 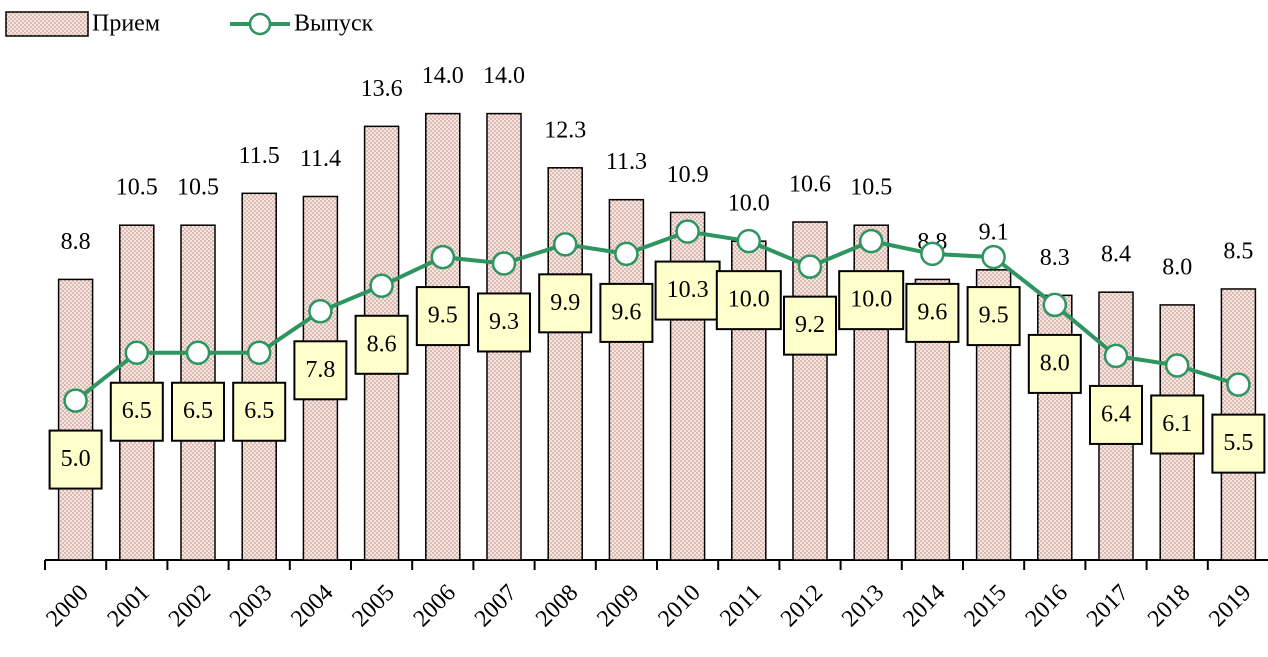 I want to click on bar-value-label: 10.9, so click(x=688, y=175).